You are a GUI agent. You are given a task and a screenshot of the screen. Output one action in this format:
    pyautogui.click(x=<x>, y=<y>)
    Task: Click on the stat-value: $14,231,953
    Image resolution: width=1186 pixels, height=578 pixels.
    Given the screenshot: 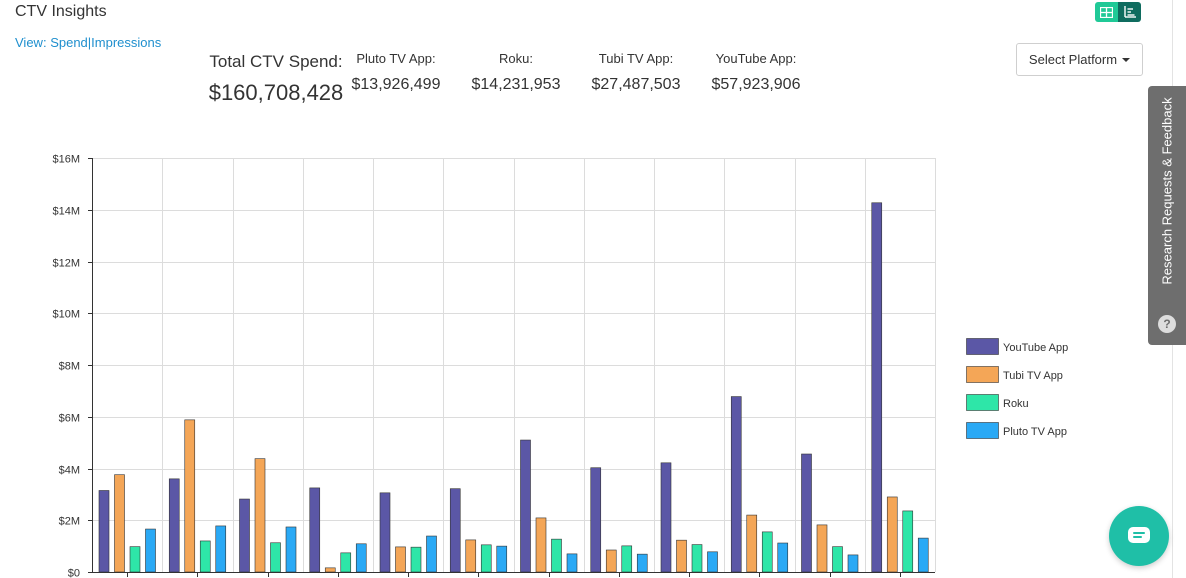 What is the action you would take?
    pyautogui.click(x=516, y=84)
    